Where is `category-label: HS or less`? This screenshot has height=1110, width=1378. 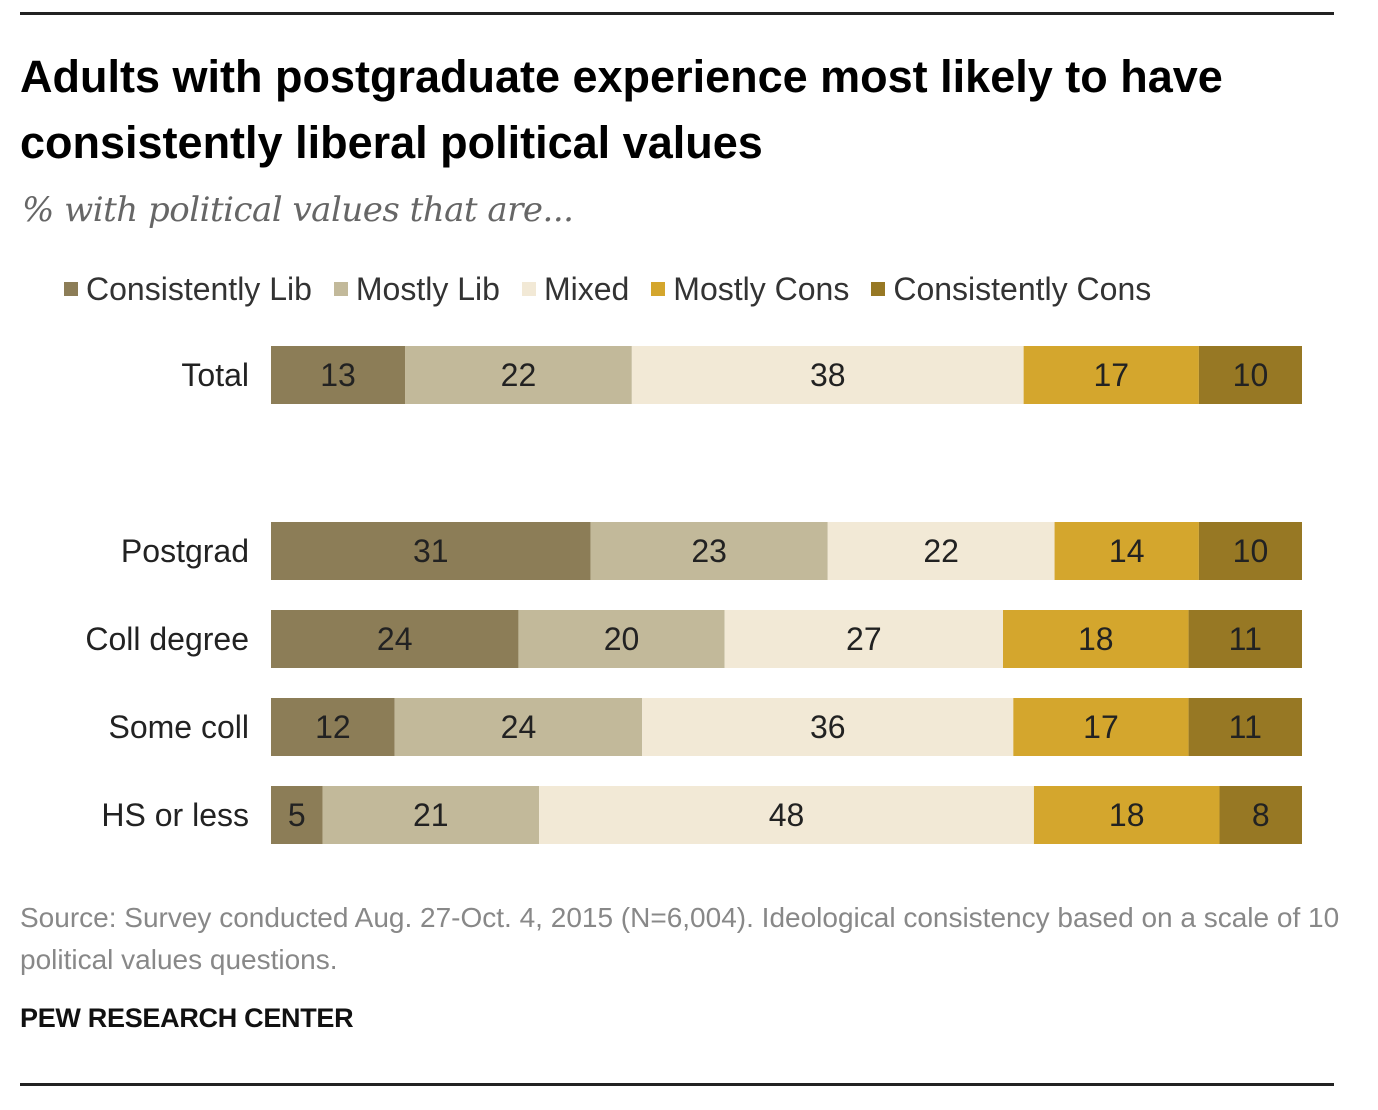
category-label: HS or less is located at coordinates (175, 815).